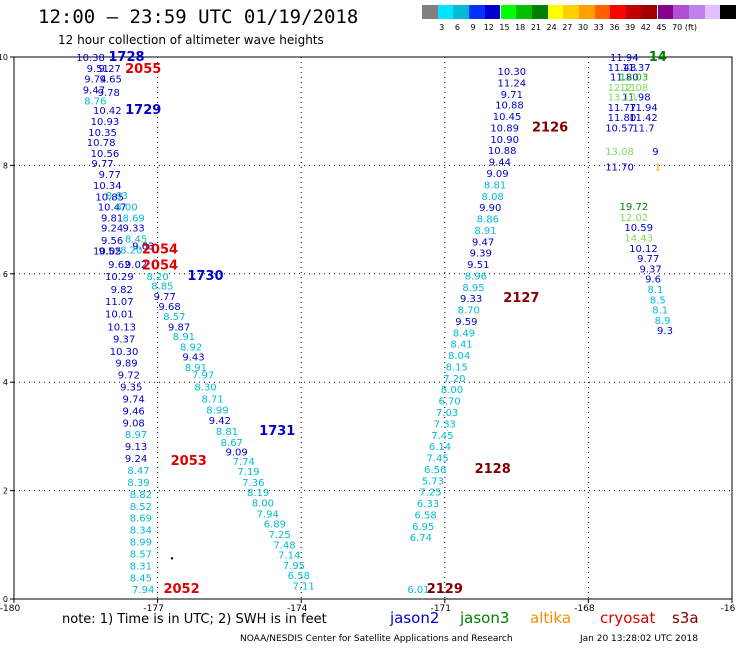 This screenshot has height=650, width=740. What do you see at coordinates (119, 265) in the screenshot?
I see `wave-height-value: 9.62` at bounding box center [119, 265].